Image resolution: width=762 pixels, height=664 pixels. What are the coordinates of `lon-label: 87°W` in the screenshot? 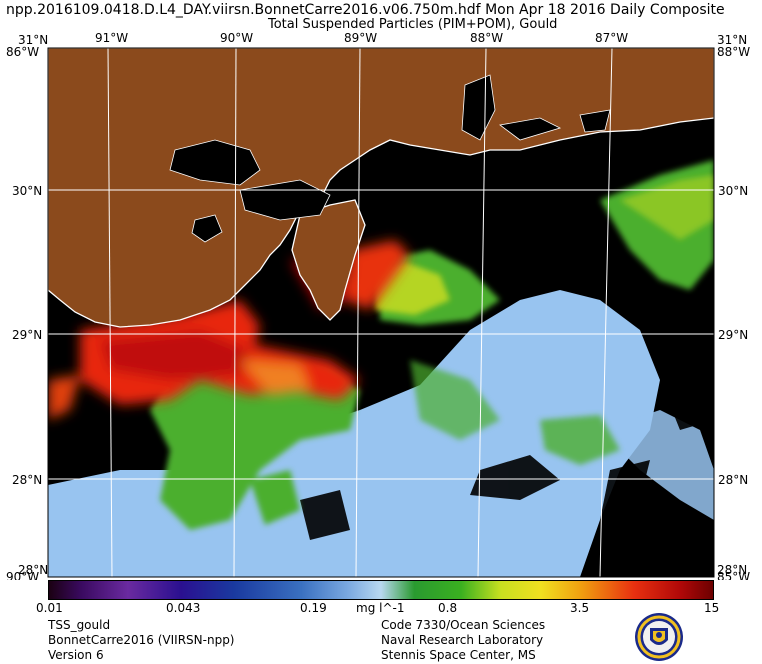 It's located at (611, 38).